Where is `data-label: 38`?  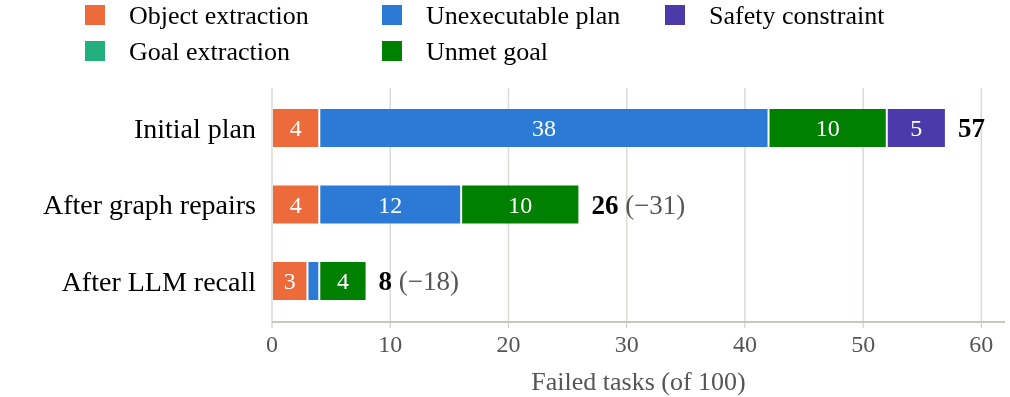 data-label: 38 is located at coordinates (543, 128).